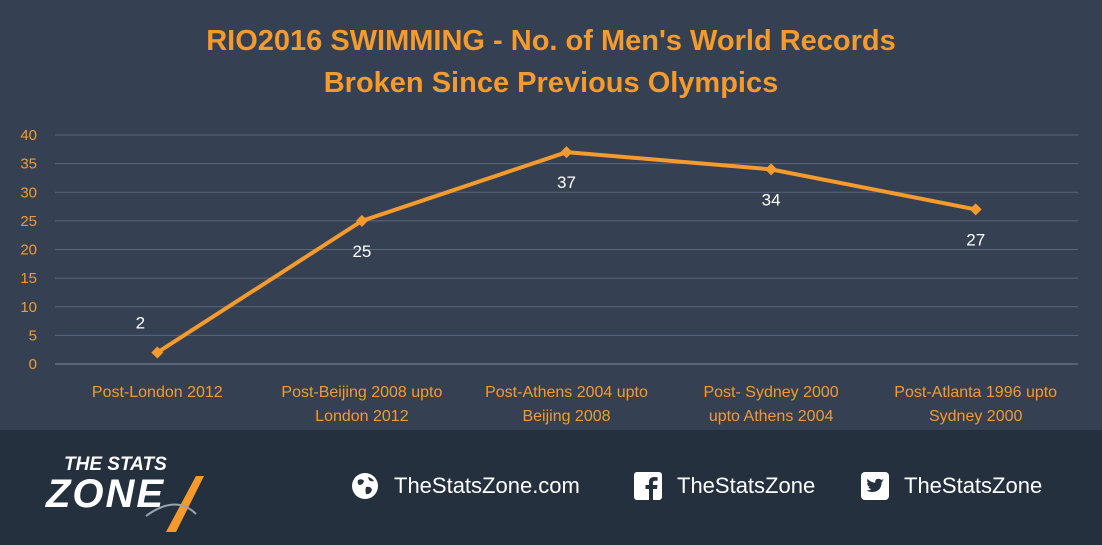 This screenshot has width=1102, height=545. I want to click on facebook-icon, so click(648, 486).